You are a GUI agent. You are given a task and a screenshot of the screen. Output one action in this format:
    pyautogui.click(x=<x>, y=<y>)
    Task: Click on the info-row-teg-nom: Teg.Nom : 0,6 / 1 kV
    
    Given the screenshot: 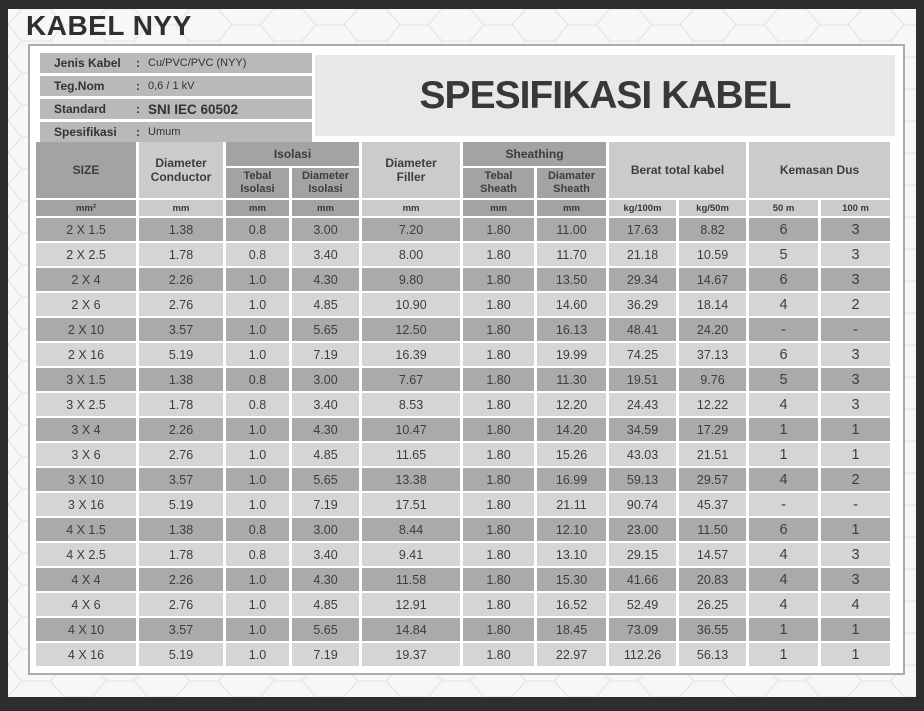 What is the action you would take?
    pyautogui.click(x=176, y=86)
    